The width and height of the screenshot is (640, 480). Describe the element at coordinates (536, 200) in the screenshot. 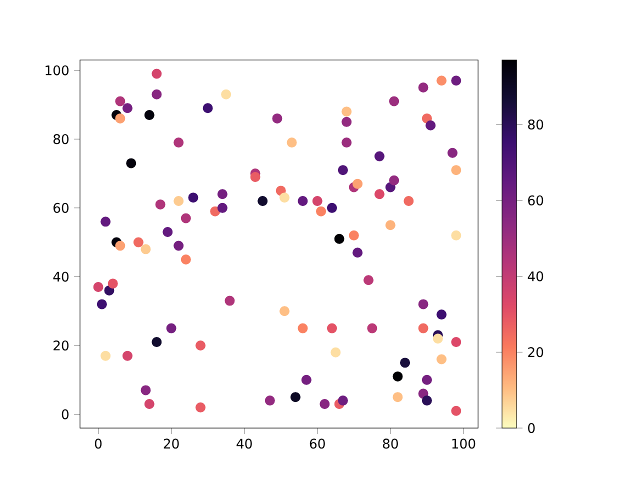

I see `color-bar-label: 60` at that location.